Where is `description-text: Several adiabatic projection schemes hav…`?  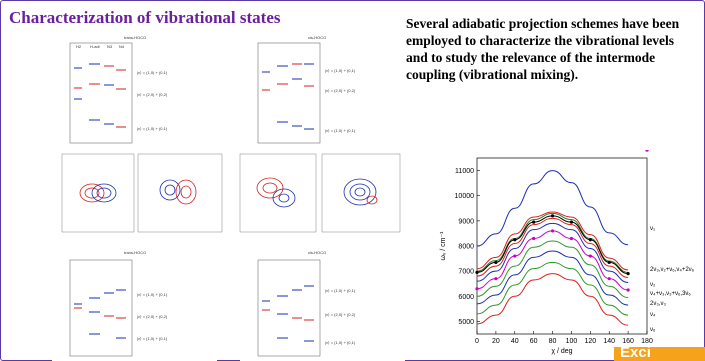
description-text: Several adiabatic projection schemes hav… is located at coordinates (543, 49).